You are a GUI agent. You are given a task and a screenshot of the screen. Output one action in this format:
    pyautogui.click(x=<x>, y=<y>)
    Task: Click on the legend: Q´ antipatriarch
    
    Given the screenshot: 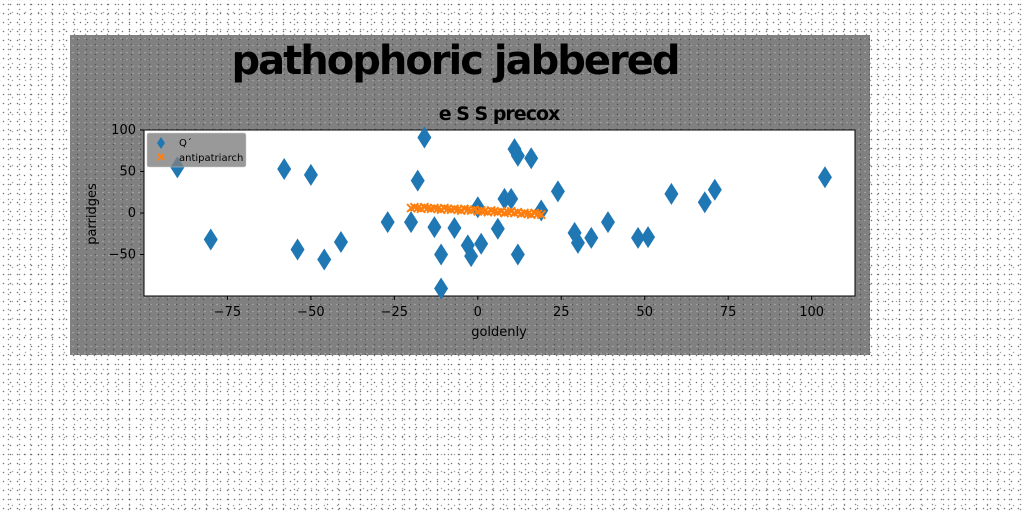 What is the action you would take?
    pyautogui.click(x=196, y=150)
    